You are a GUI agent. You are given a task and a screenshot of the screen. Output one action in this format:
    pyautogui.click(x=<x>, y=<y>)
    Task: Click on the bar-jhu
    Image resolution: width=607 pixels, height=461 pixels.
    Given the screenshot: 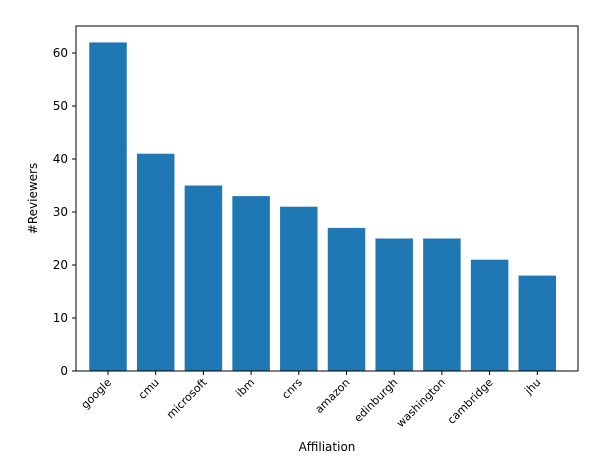 What is the action you would take?
    pyautogui.click(x=537, y=323)
    